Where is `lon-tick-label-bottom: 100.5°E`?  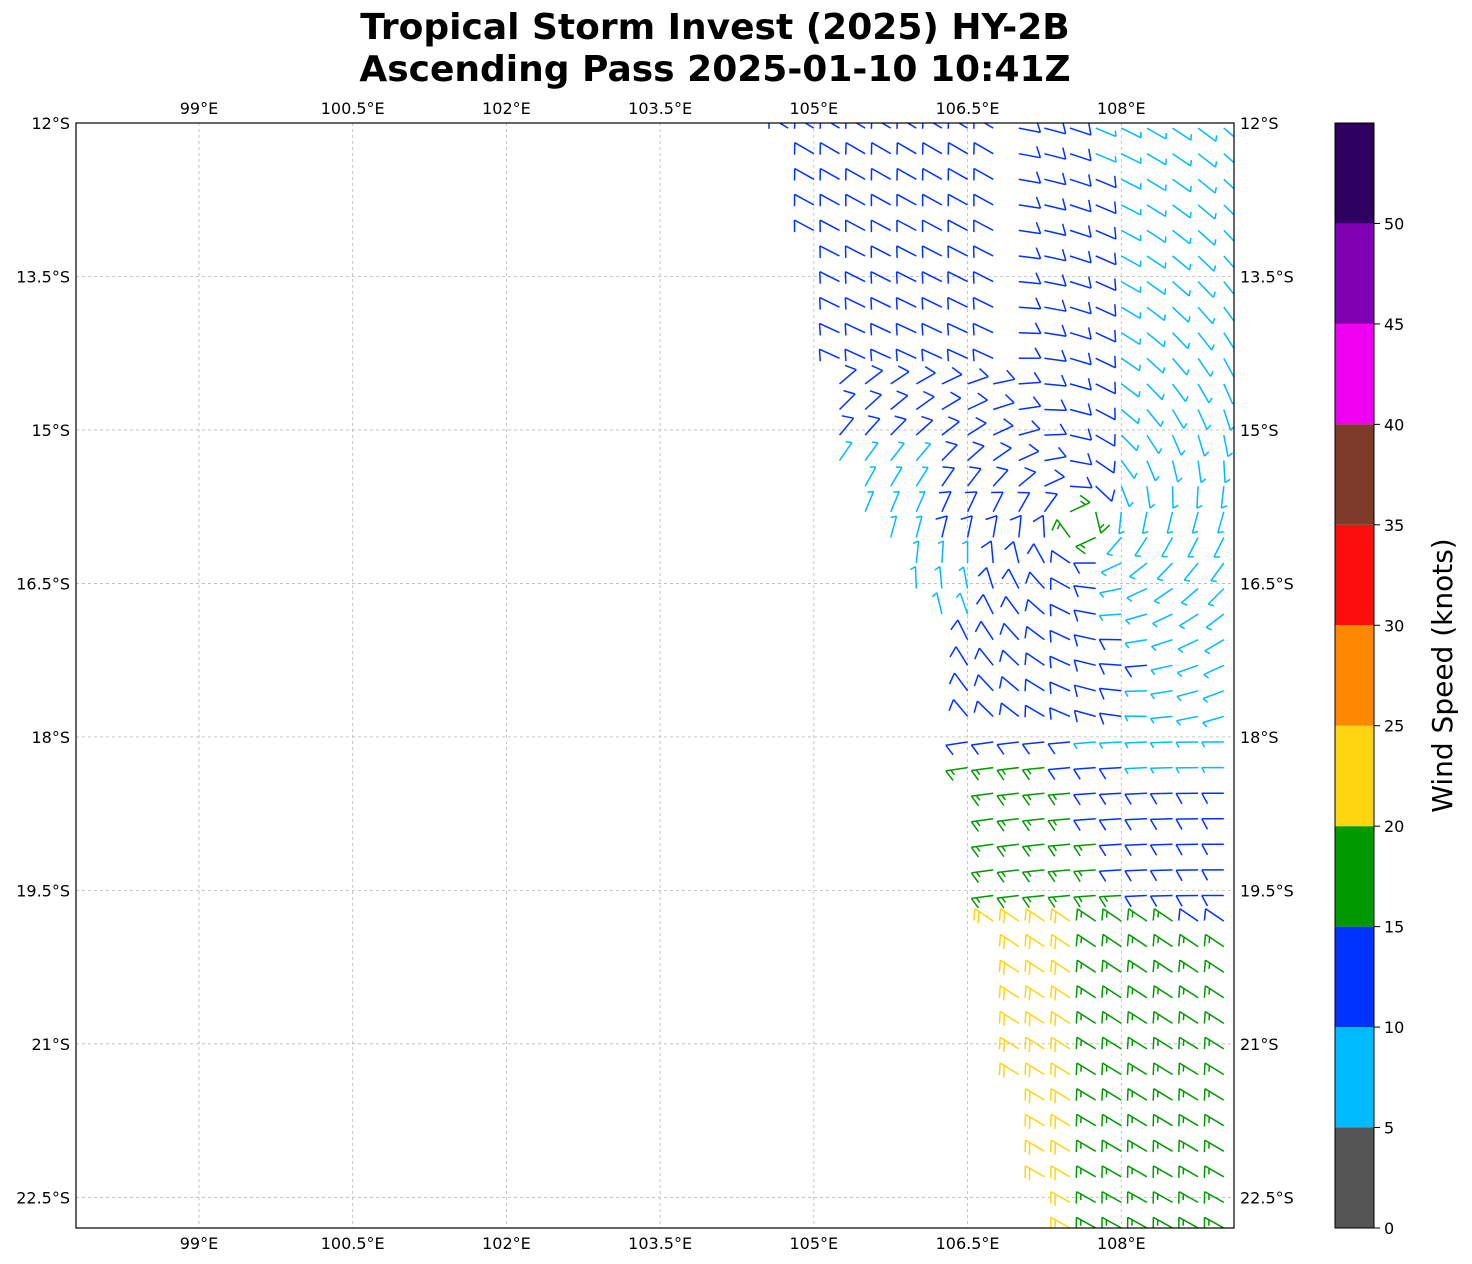
lon-tick-label-bottom: 100.5°E is located at coordinates (353, 1243).